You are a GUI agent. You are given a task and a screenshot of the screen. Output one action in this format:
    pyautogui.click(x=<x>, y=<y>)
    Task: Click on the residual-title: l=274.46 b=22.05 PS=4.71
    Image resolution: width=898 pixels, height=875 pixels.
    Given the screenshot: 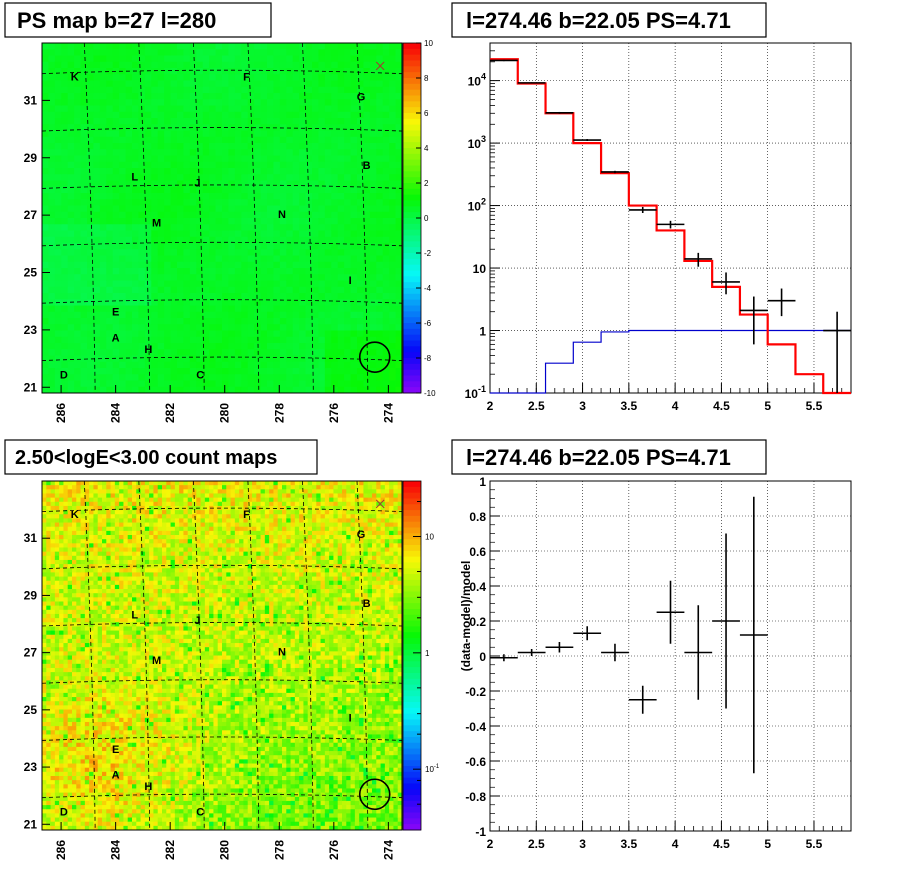 What is the action you would take?
    pyautogui.click(x=598, y=457)
    